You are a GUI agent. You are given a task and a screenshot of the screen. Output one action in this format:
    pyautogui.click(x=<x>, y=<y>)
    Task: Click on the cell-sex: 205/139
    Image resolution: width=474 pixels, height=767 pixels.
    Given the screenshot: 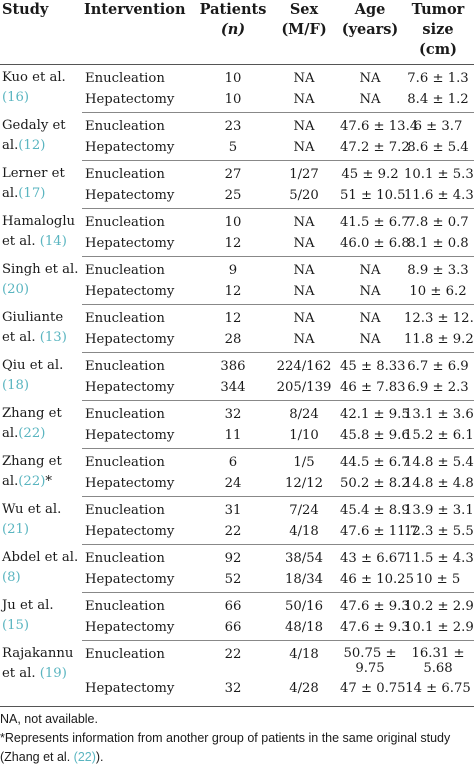 What is the action you would take?
    pyautogui.click(x=304, y=389)
    